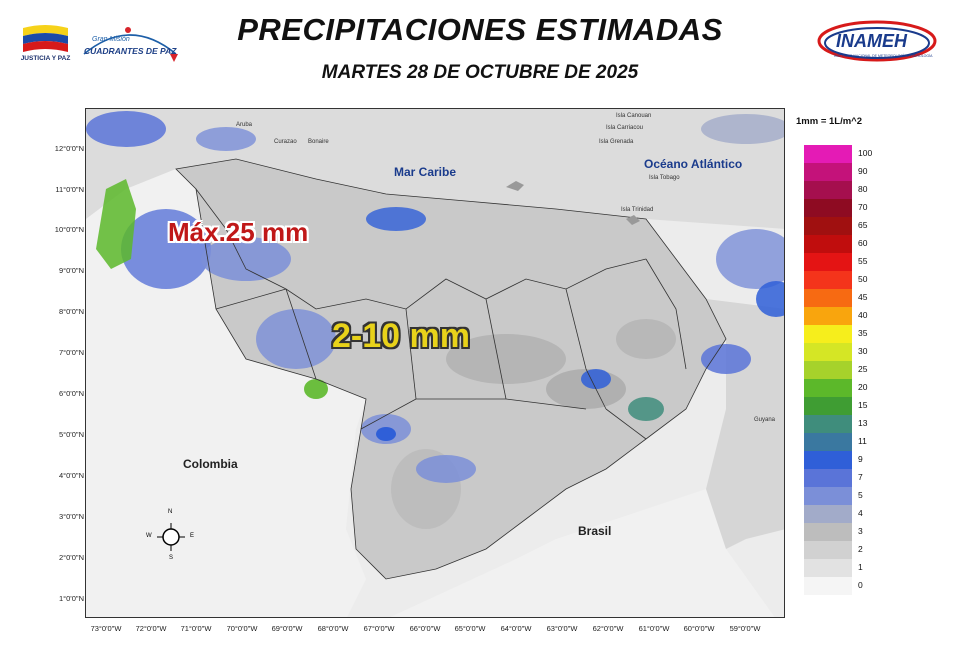  Describe the element at coordinates (71, 352) in the screenshot. I see `lat-label: 7°0'0"N` at that location.